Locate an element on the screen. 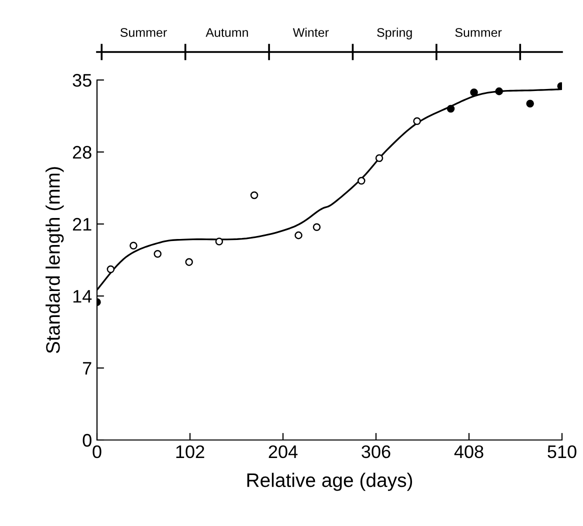 The width and height of the screenshot is (583, 526). y-tick-label: 28 is located at coordinates (82, 152).